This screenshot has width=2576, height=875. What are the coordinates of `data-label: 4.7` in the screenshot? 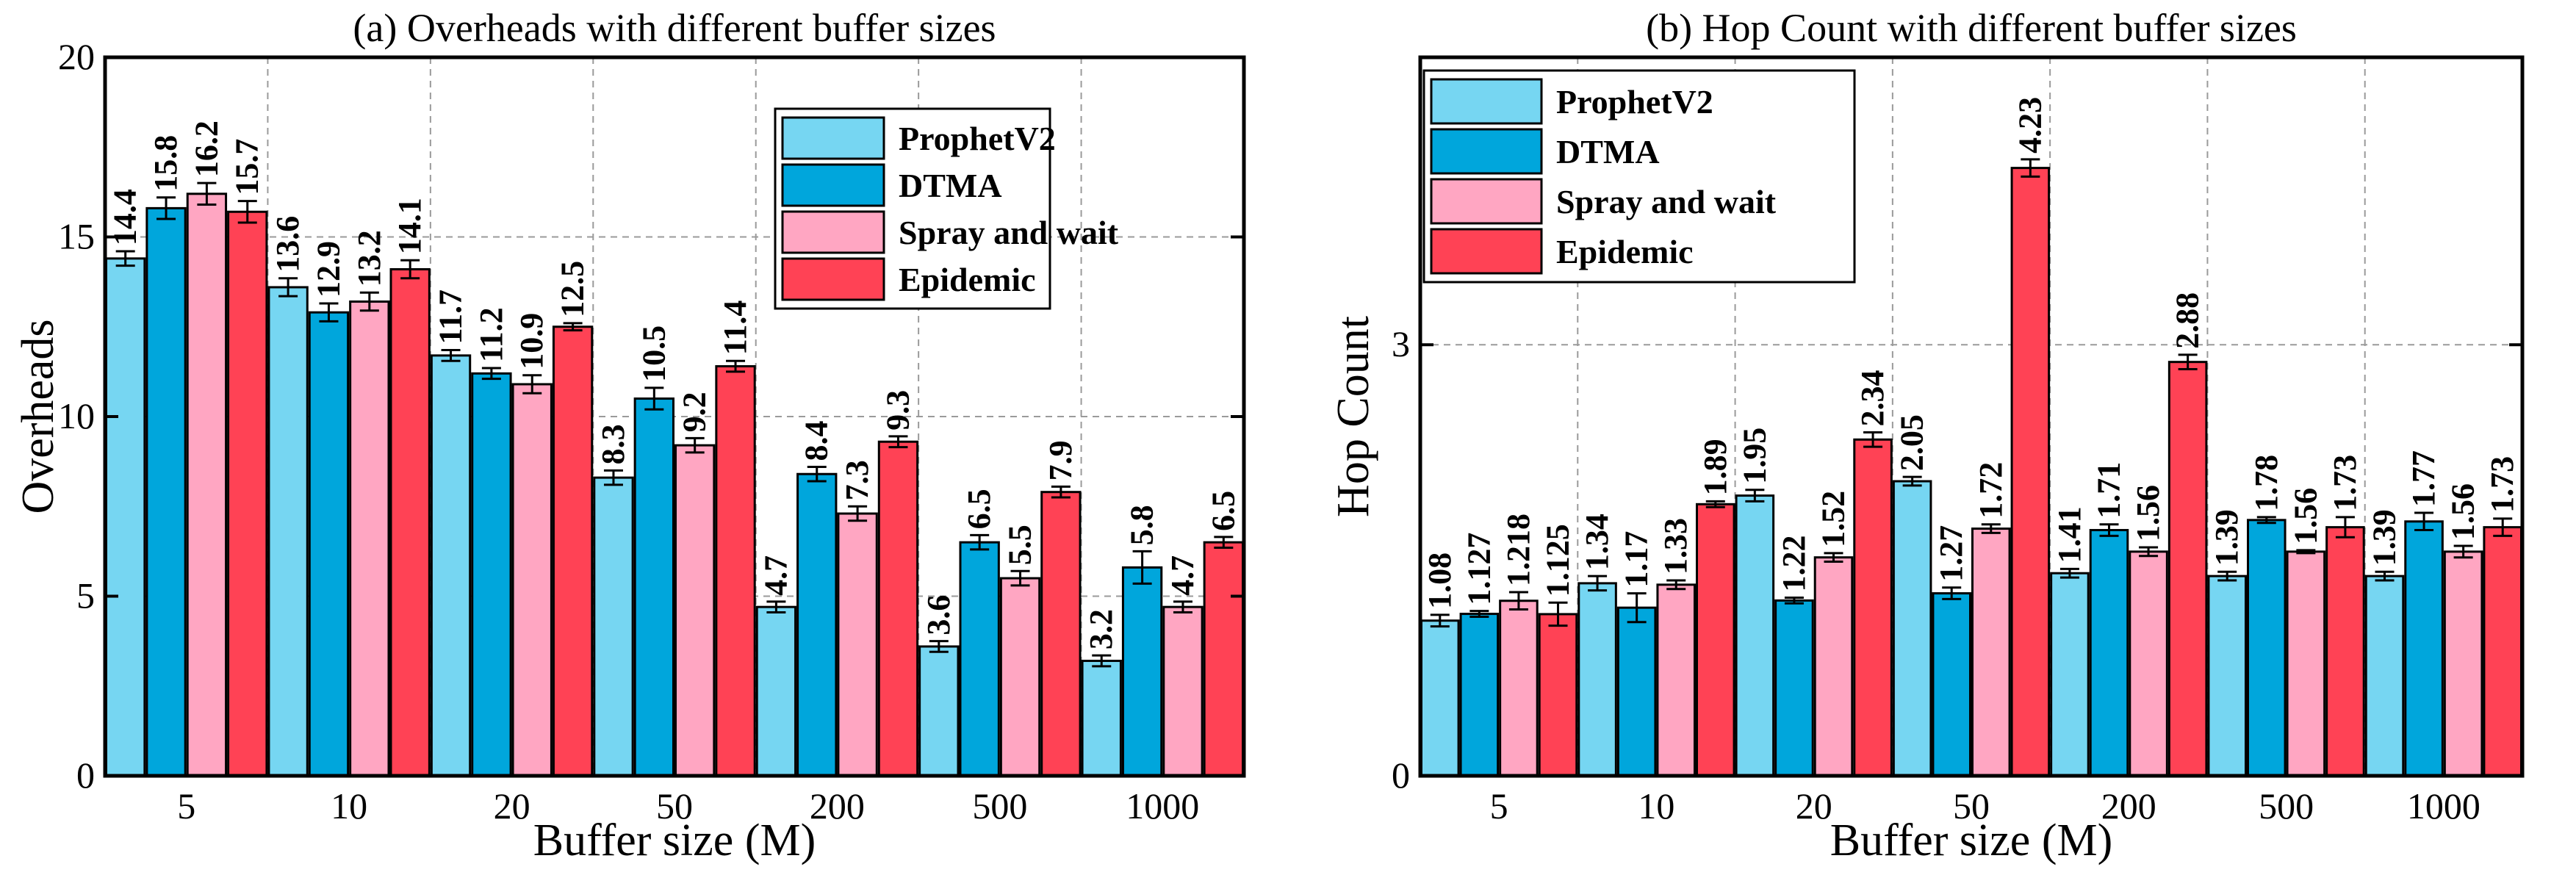 It's located at (1183, 575).